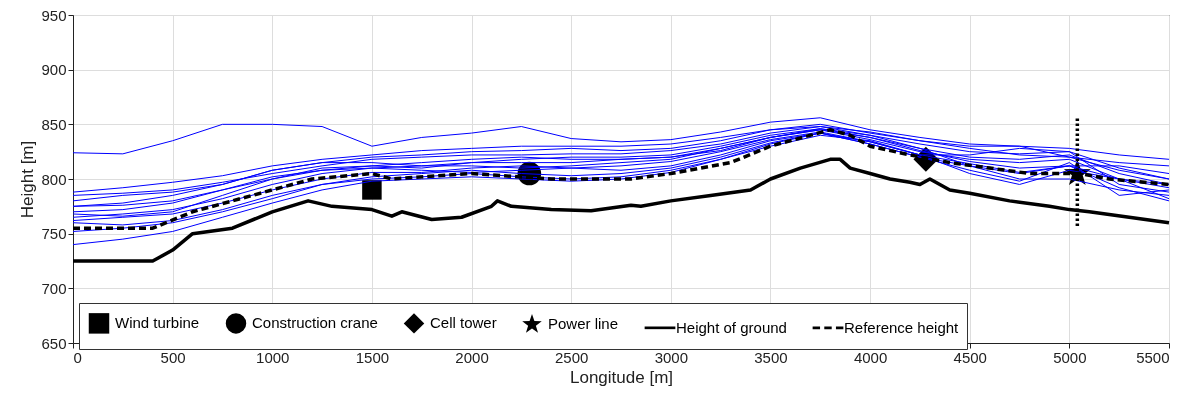 Image resolution: width=1199 pixels, height=407 pixels. I want to click on y-tick-label: 900, so click(54, 70).